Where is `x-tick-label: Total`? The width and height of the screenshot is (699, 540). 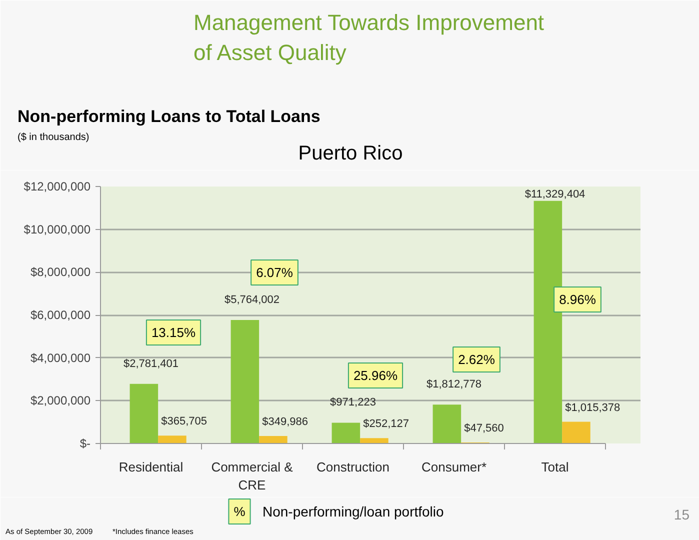 x-tick-label: Total is located at coordinates (555, 467).